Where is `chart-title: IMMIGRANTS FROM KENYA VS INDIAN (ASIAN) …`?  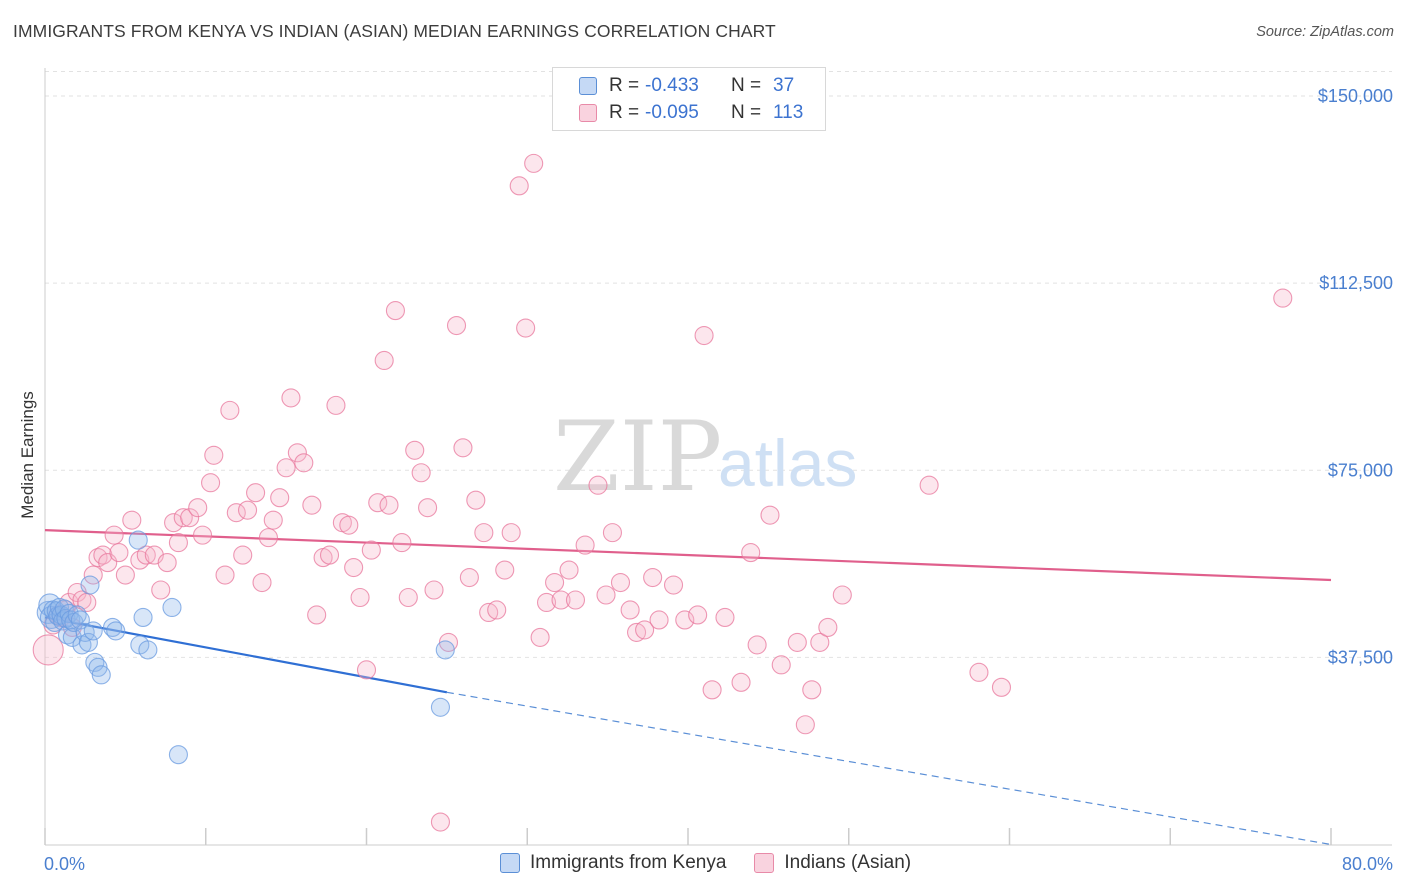 chart-title: IMMIGRANTS FROM KENYA VS INDIAN (ASIAN) … is located at coordinates (394, 31).